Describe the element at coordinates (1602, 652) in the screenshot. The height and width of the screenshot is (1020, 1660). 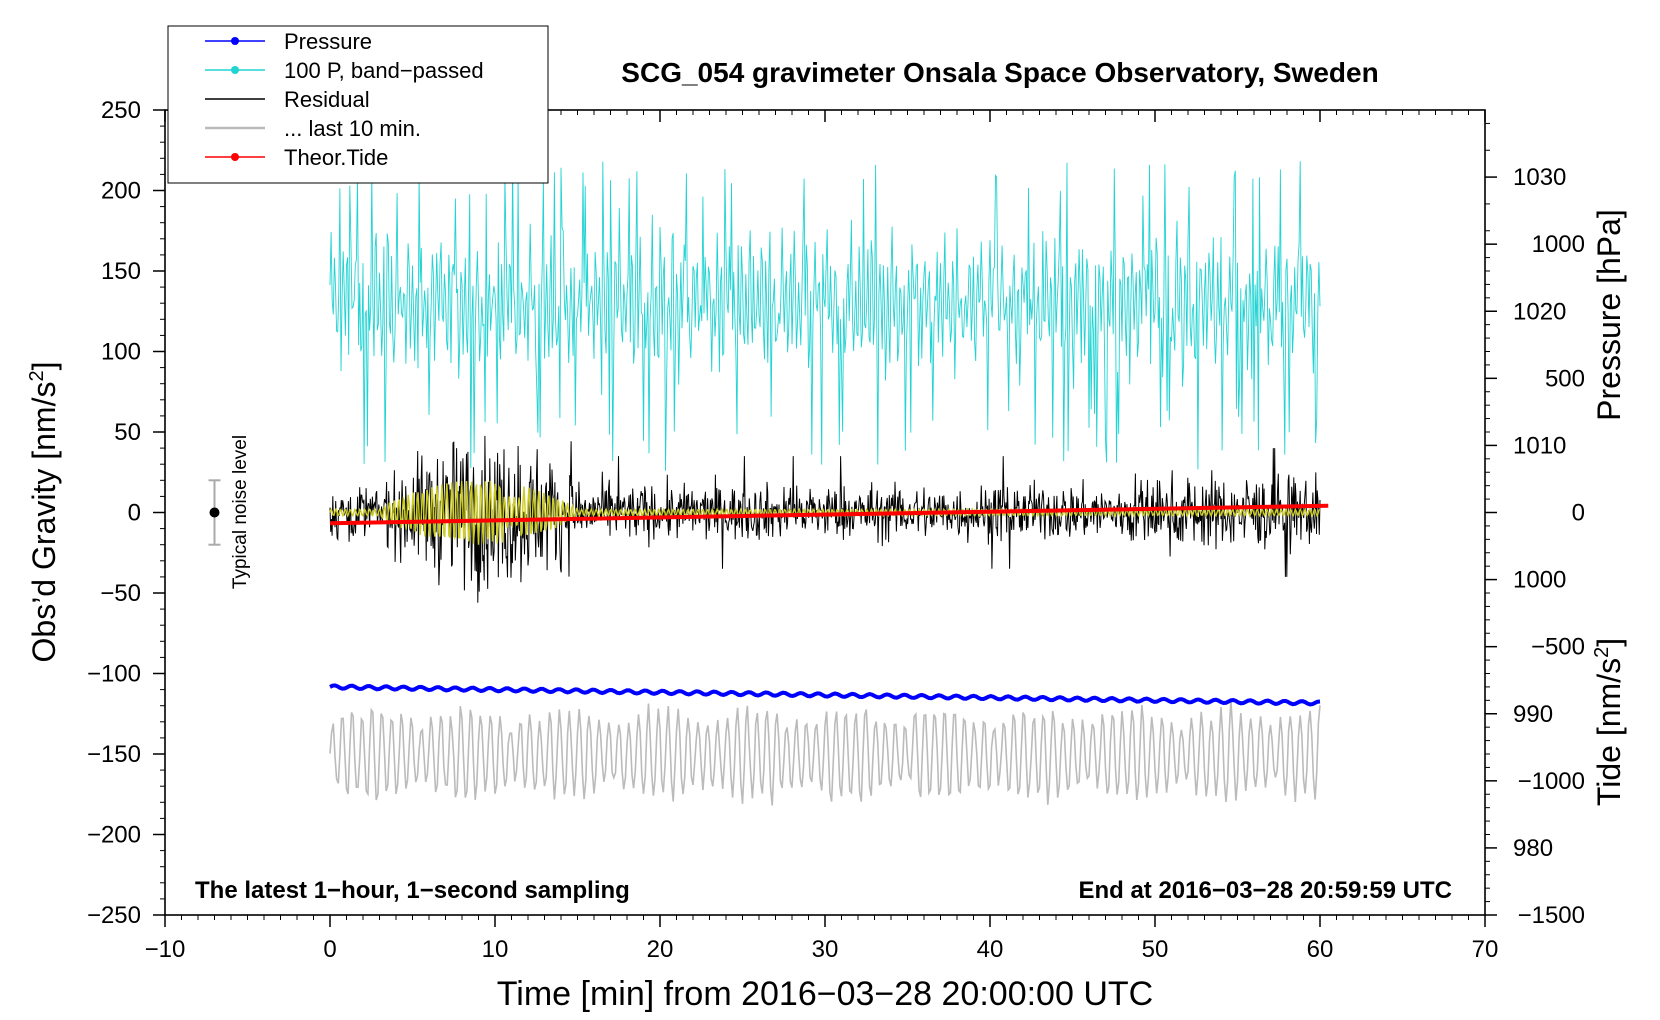
I see `y-axis-label-tide-sup: 2` at that location.